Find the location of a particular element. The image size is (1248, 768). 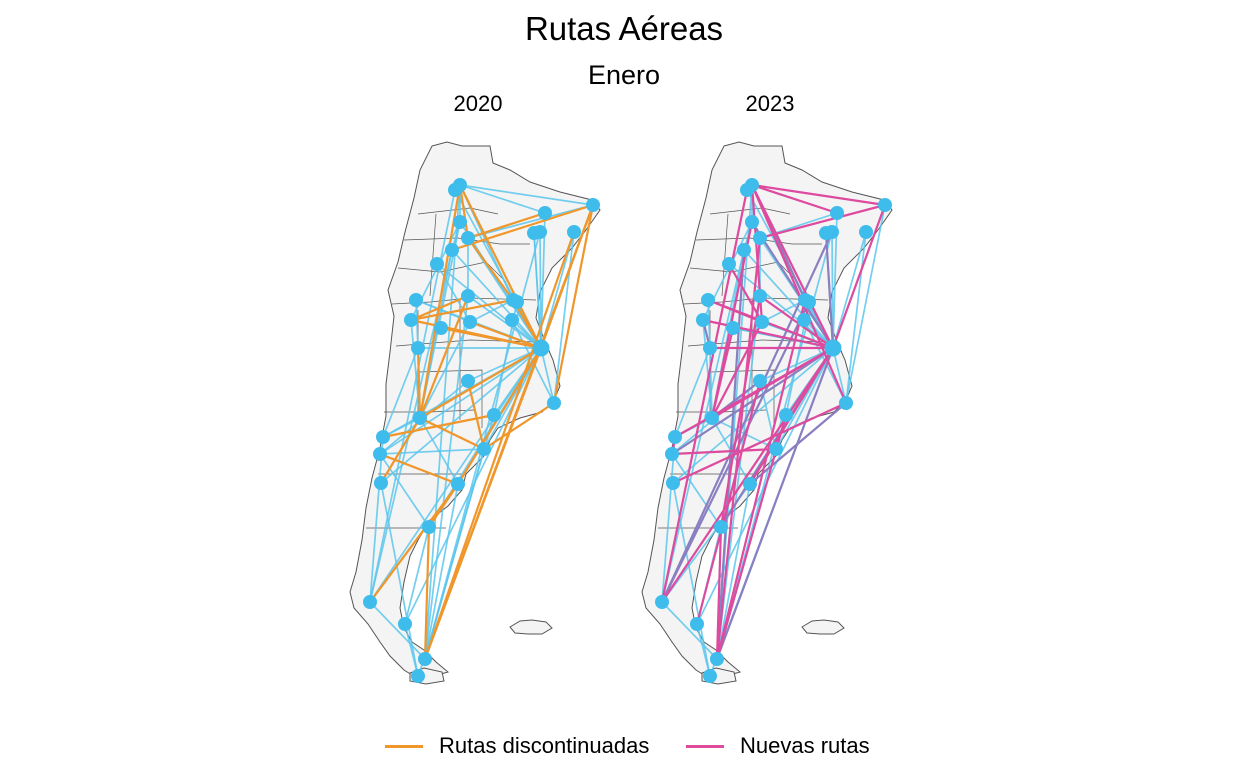

legend-discontinued-label: Rutas discontinuadas is located at coordinates (544, 745).